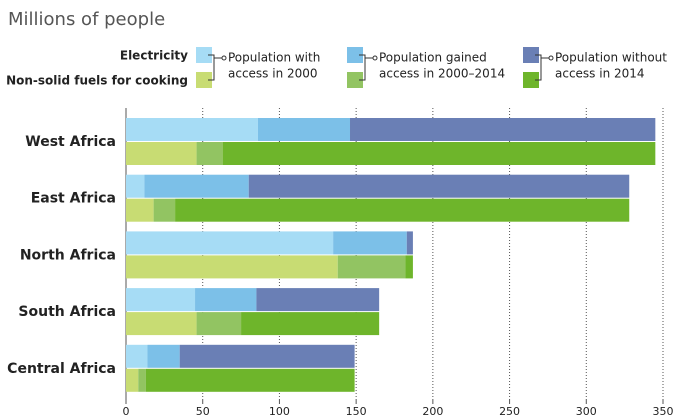  I want to click on category-label: Central Africa, so click(61, 369).